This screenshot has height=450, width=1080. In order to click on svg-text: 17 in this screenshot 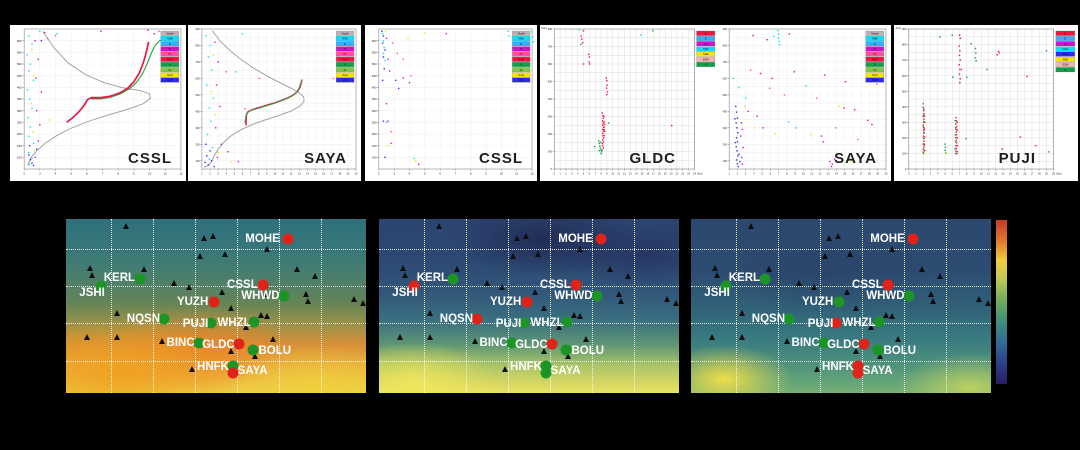, I will do `click(861, 173)`.